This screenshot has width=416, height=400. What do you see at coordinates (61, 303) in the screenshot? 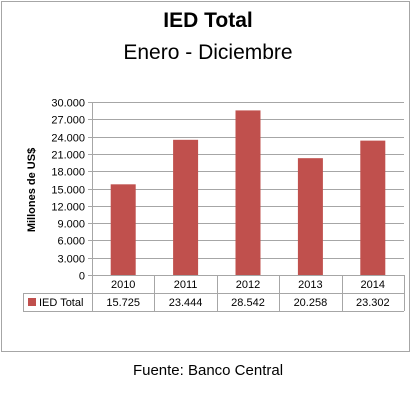
I see `legend-label: IED Total` at bounding box center [61, 303].